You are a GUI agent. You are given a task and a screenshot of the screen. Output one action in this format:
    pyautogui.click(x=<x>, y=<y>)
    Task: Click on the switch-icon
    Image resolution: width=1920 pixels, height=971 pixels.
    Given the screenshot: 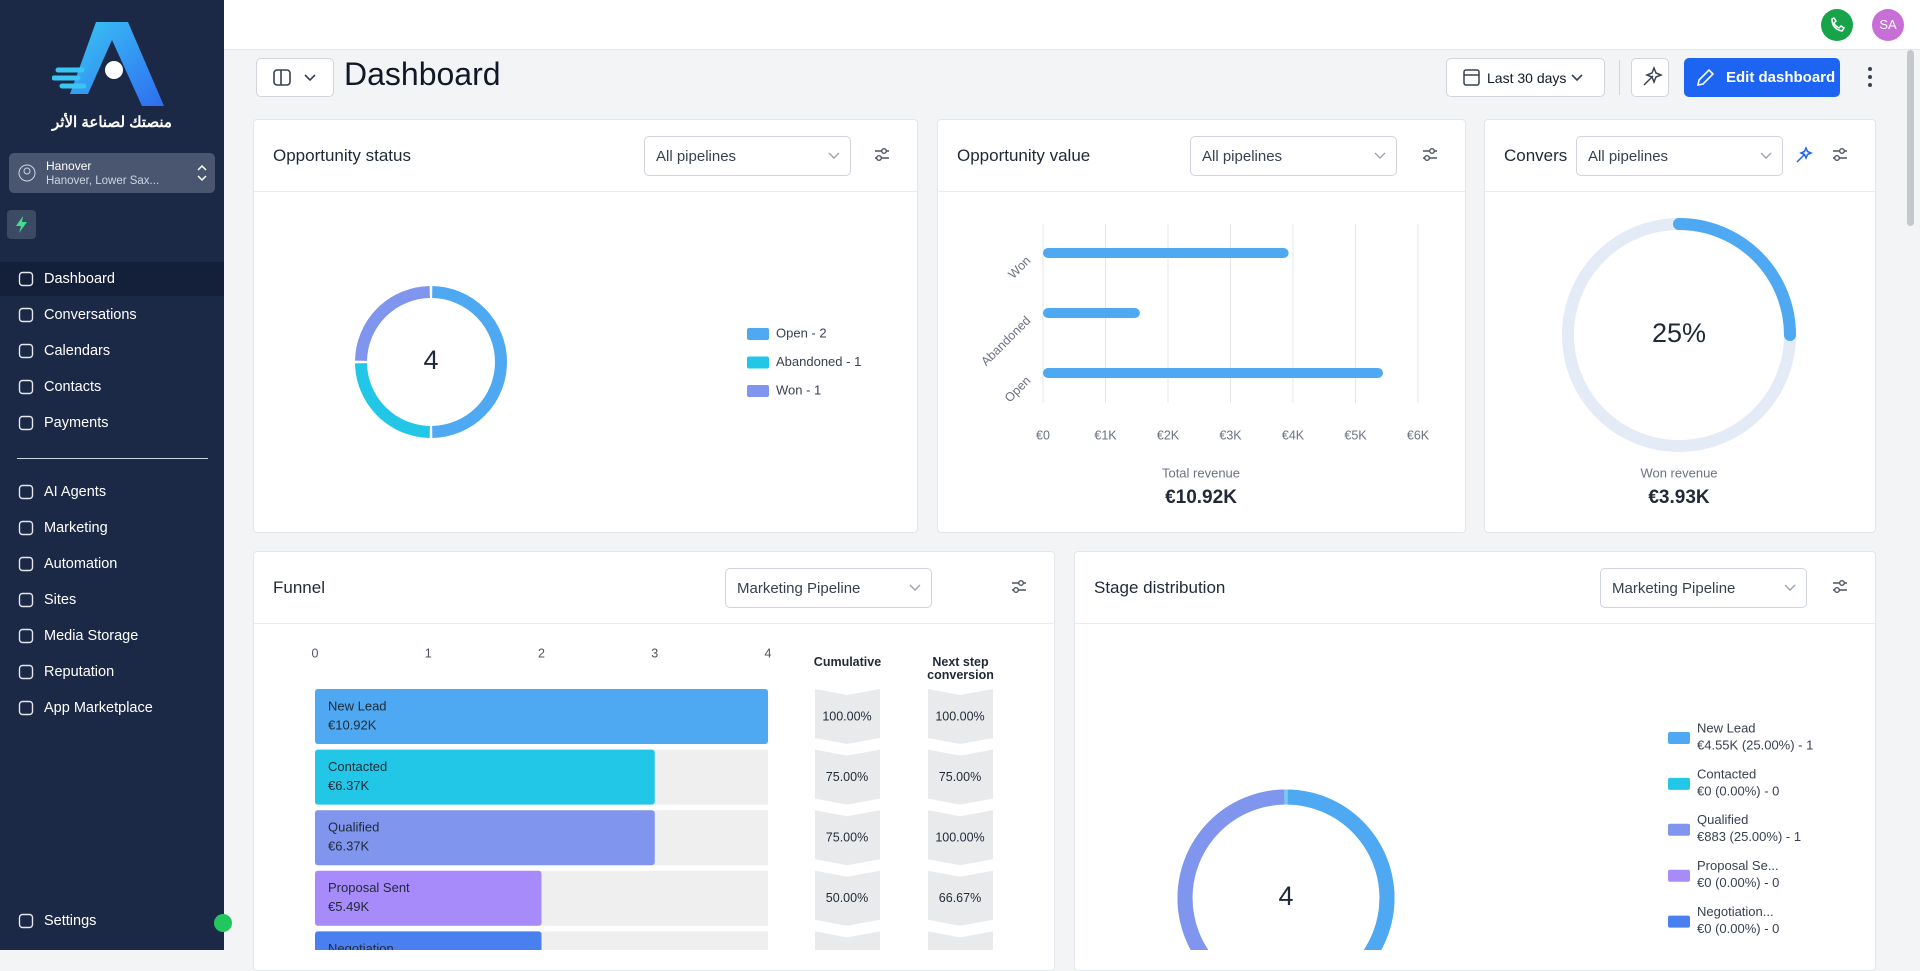 What is the action you would take?
    pyautogui.click(x=202, y=173)
    